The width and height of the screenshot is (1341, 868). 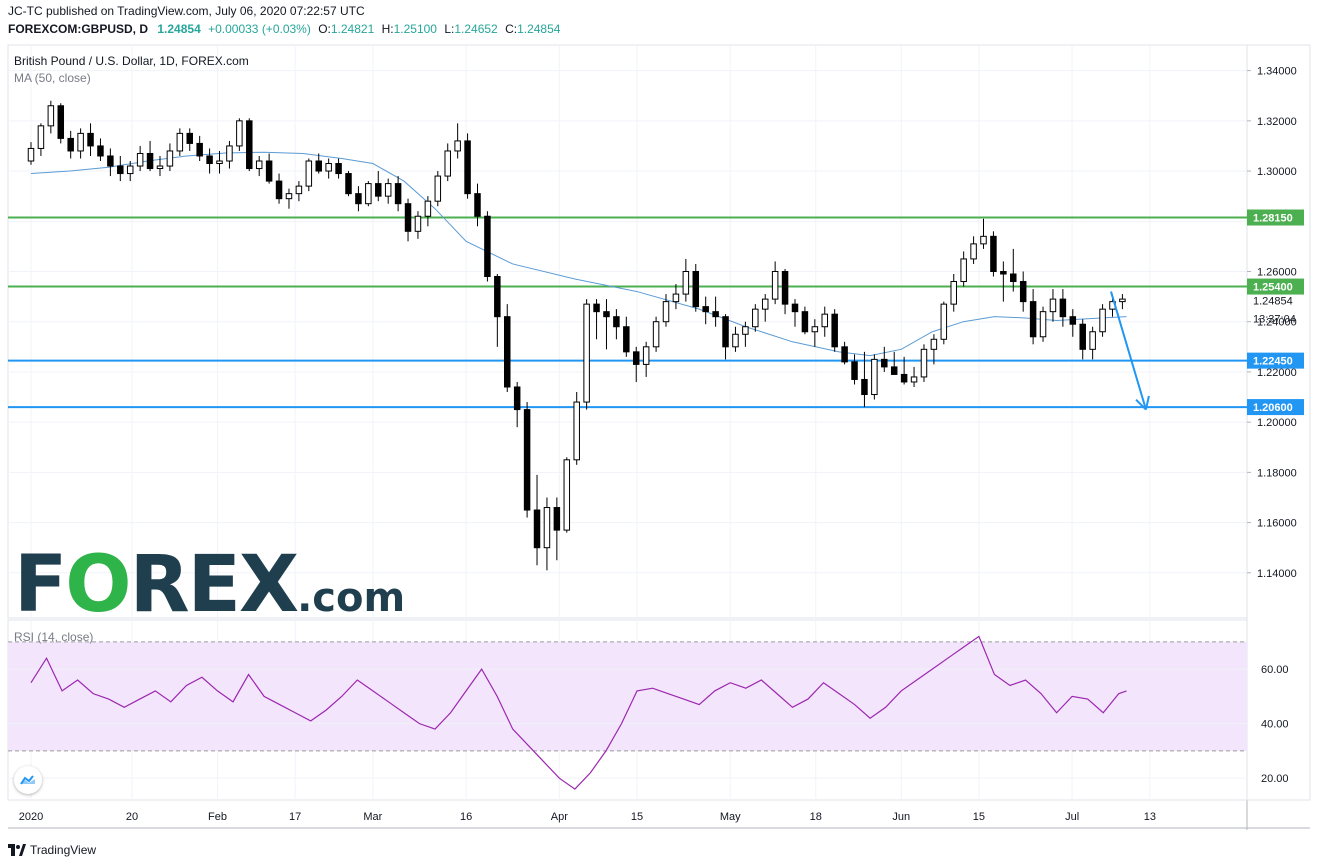 I want to click on rsi-line, so click(x=578, y=712).